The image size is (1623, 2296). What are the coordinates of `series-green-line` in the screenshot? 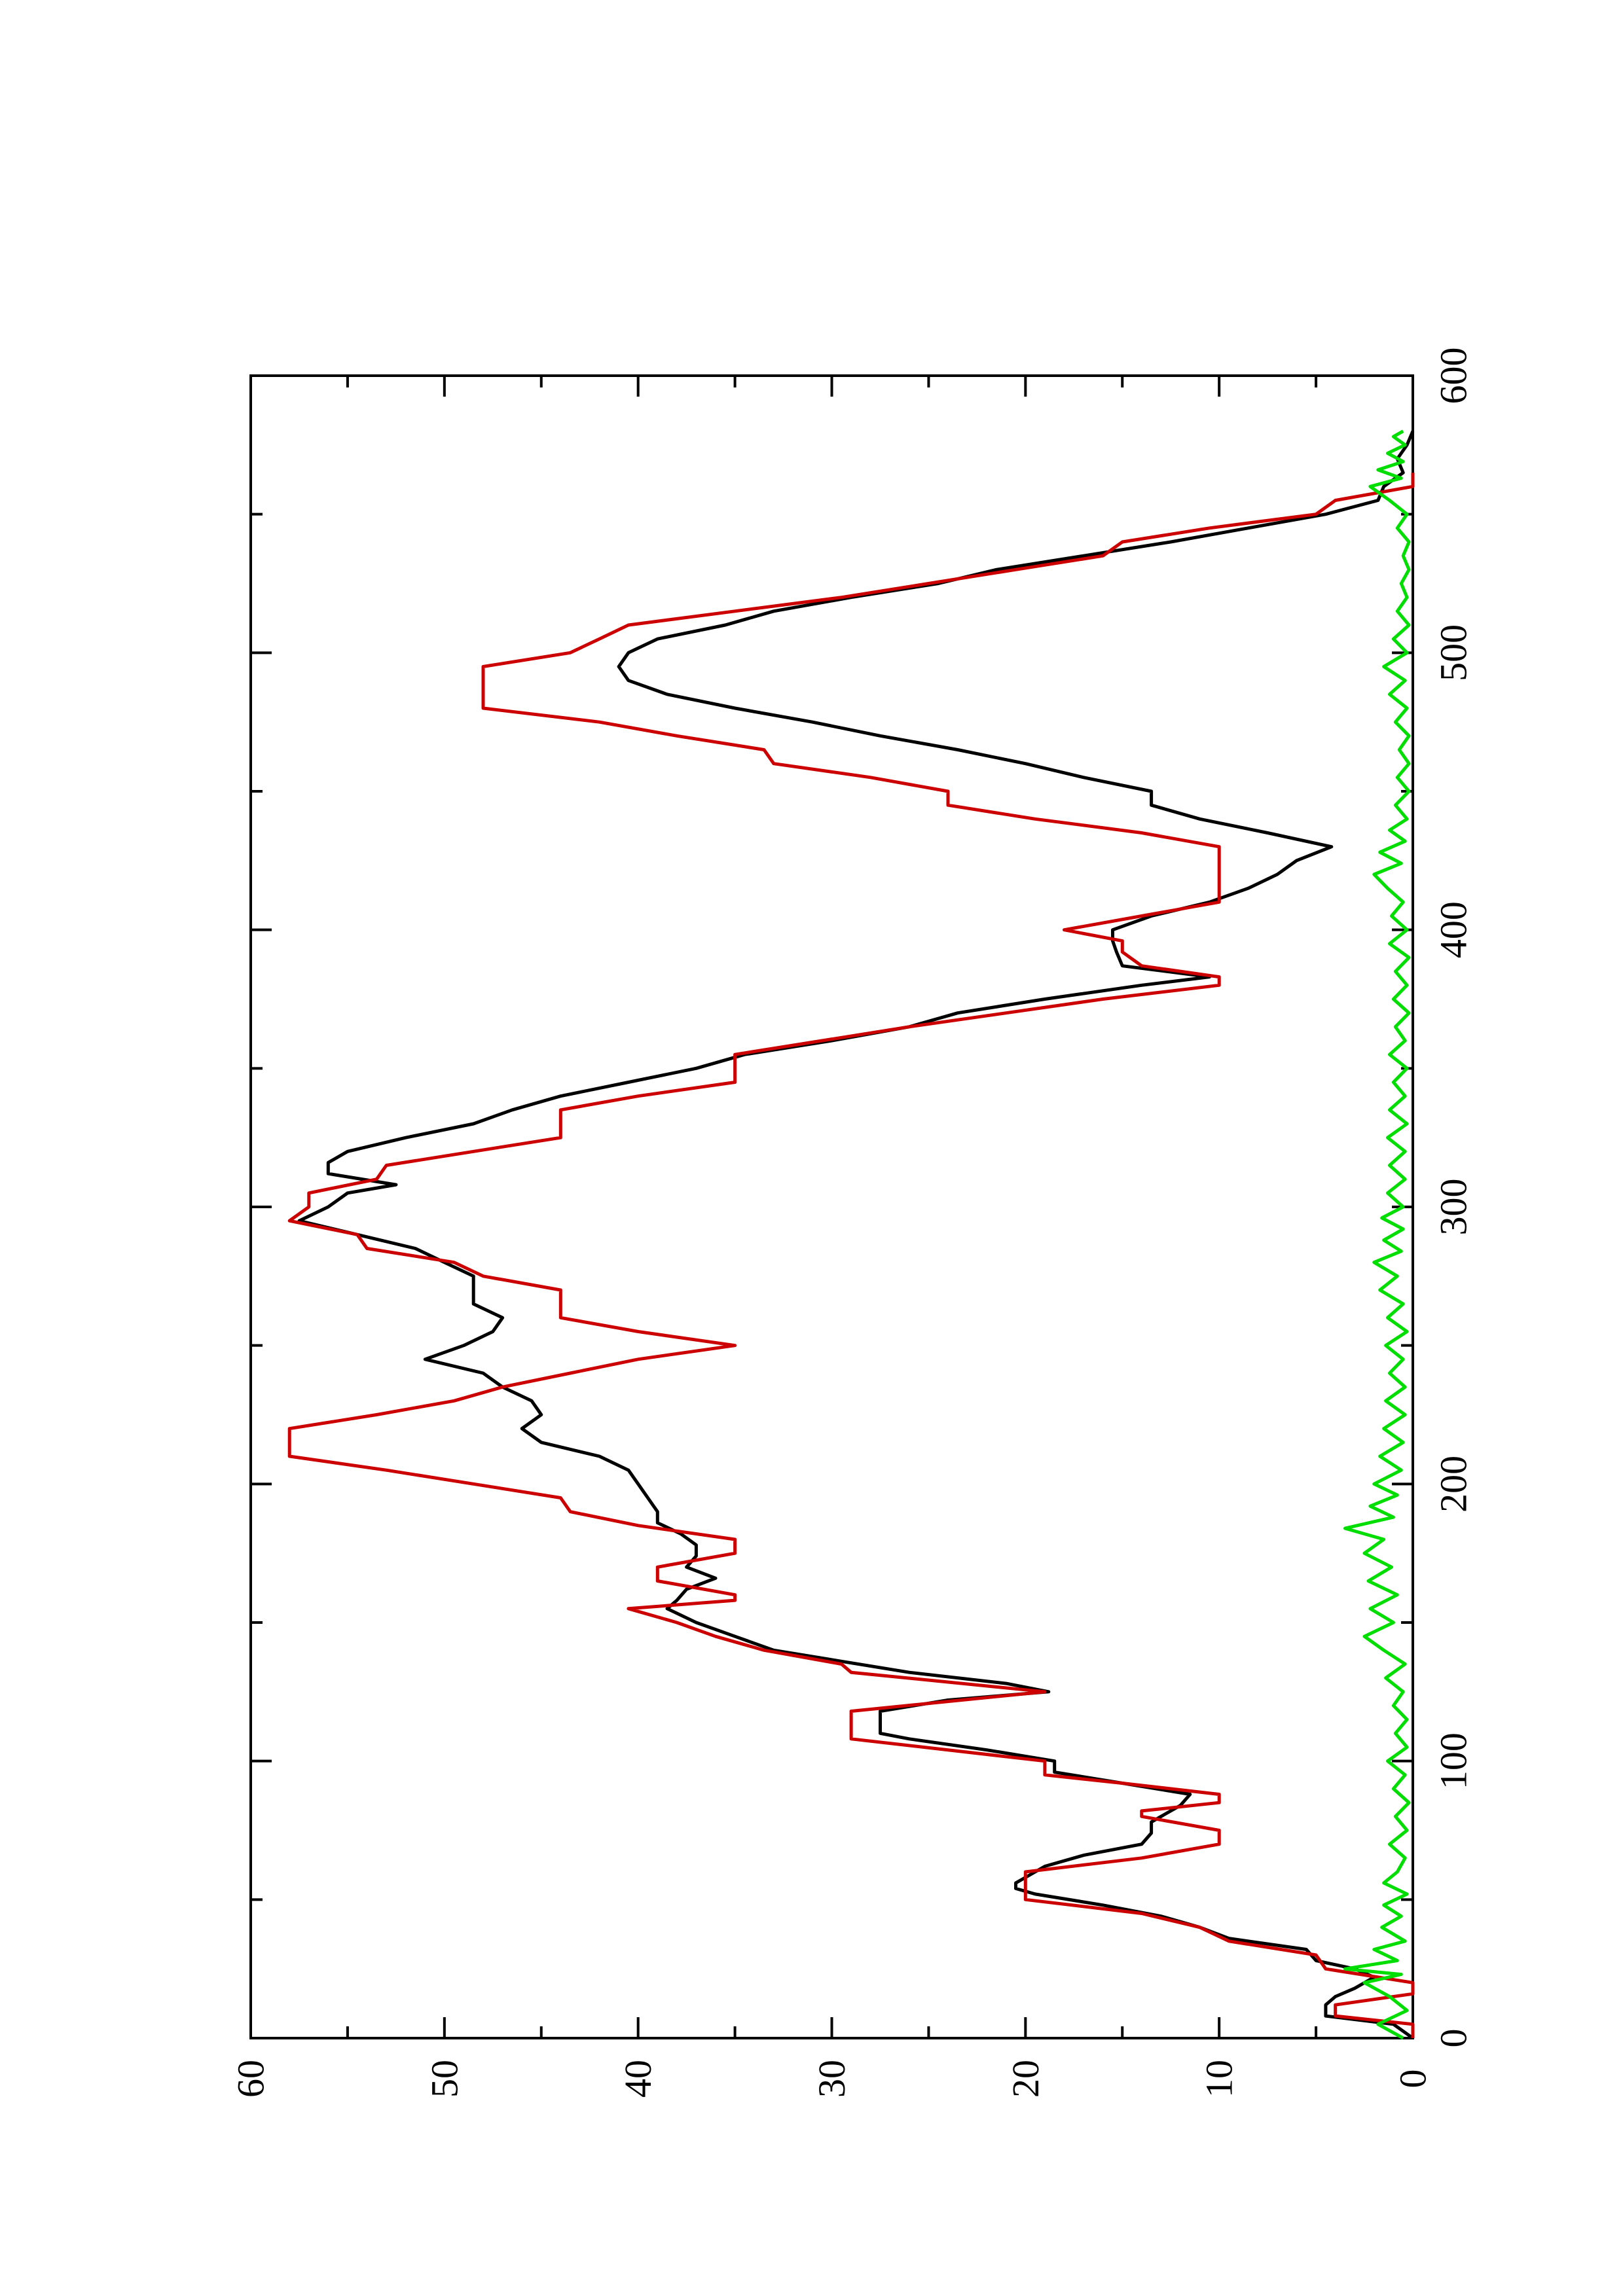 It's located at (1377, 1234).